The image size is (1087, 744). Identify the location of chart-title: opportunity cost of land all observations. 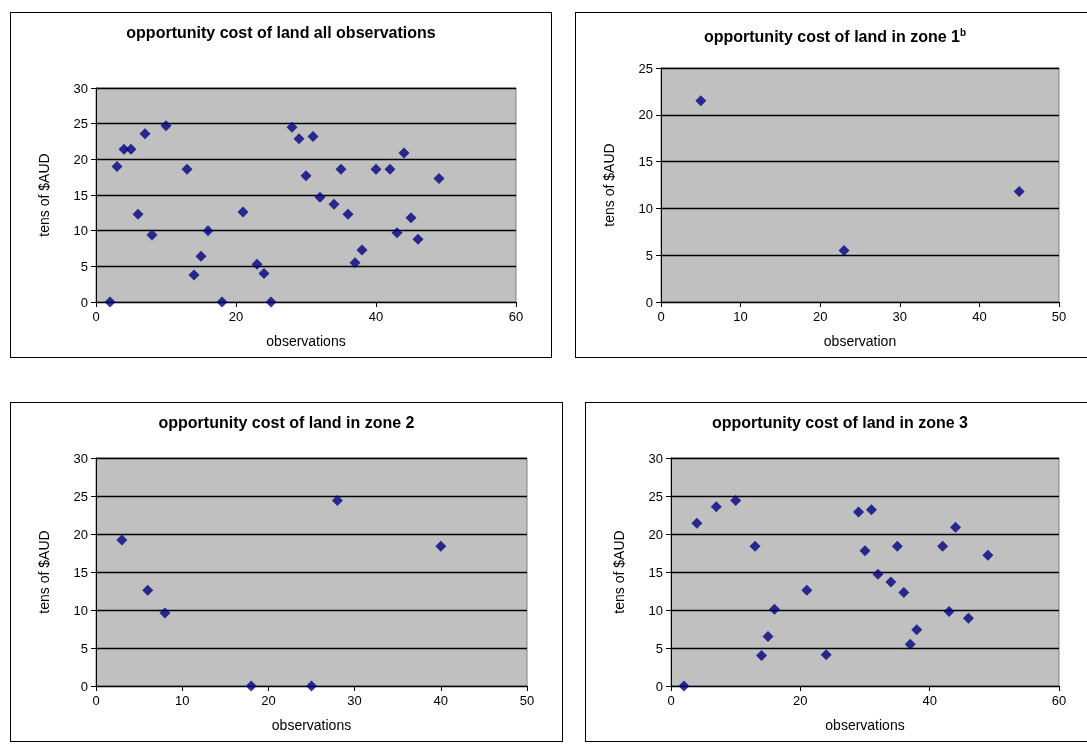
(281, 32).